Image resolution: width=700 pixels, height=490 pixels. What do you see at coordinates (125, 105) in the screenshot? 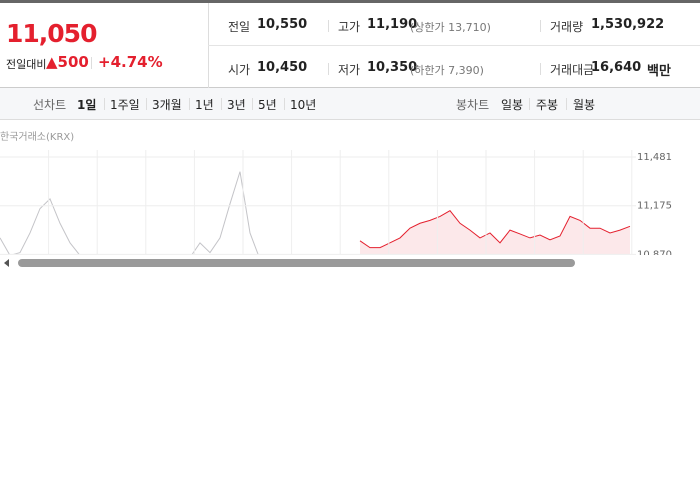
I see `tab: 1주일` at bounding box center [125, 105].